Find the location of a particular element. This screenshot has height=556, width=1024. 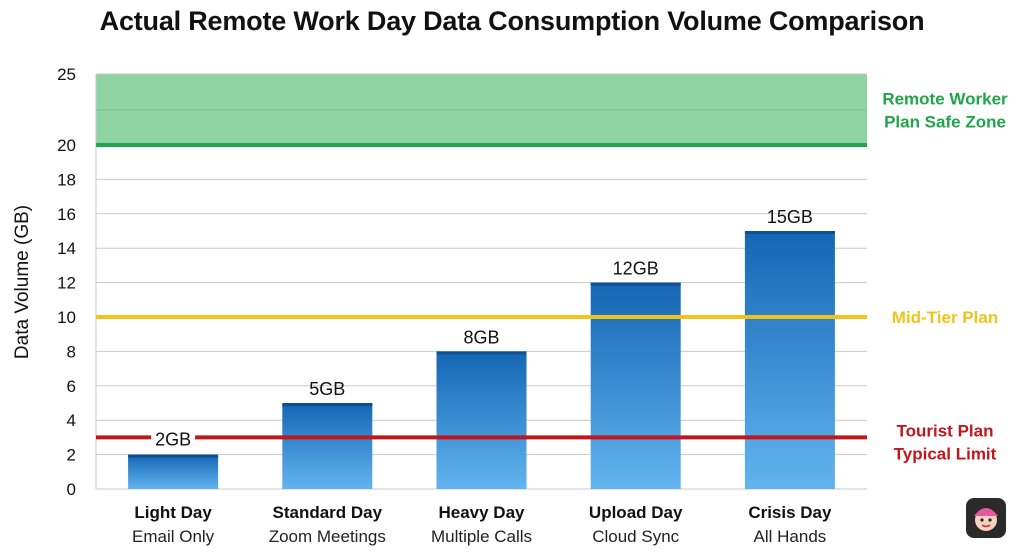

reference-line-label: Typical Limit is located at coordinates (945, 453).